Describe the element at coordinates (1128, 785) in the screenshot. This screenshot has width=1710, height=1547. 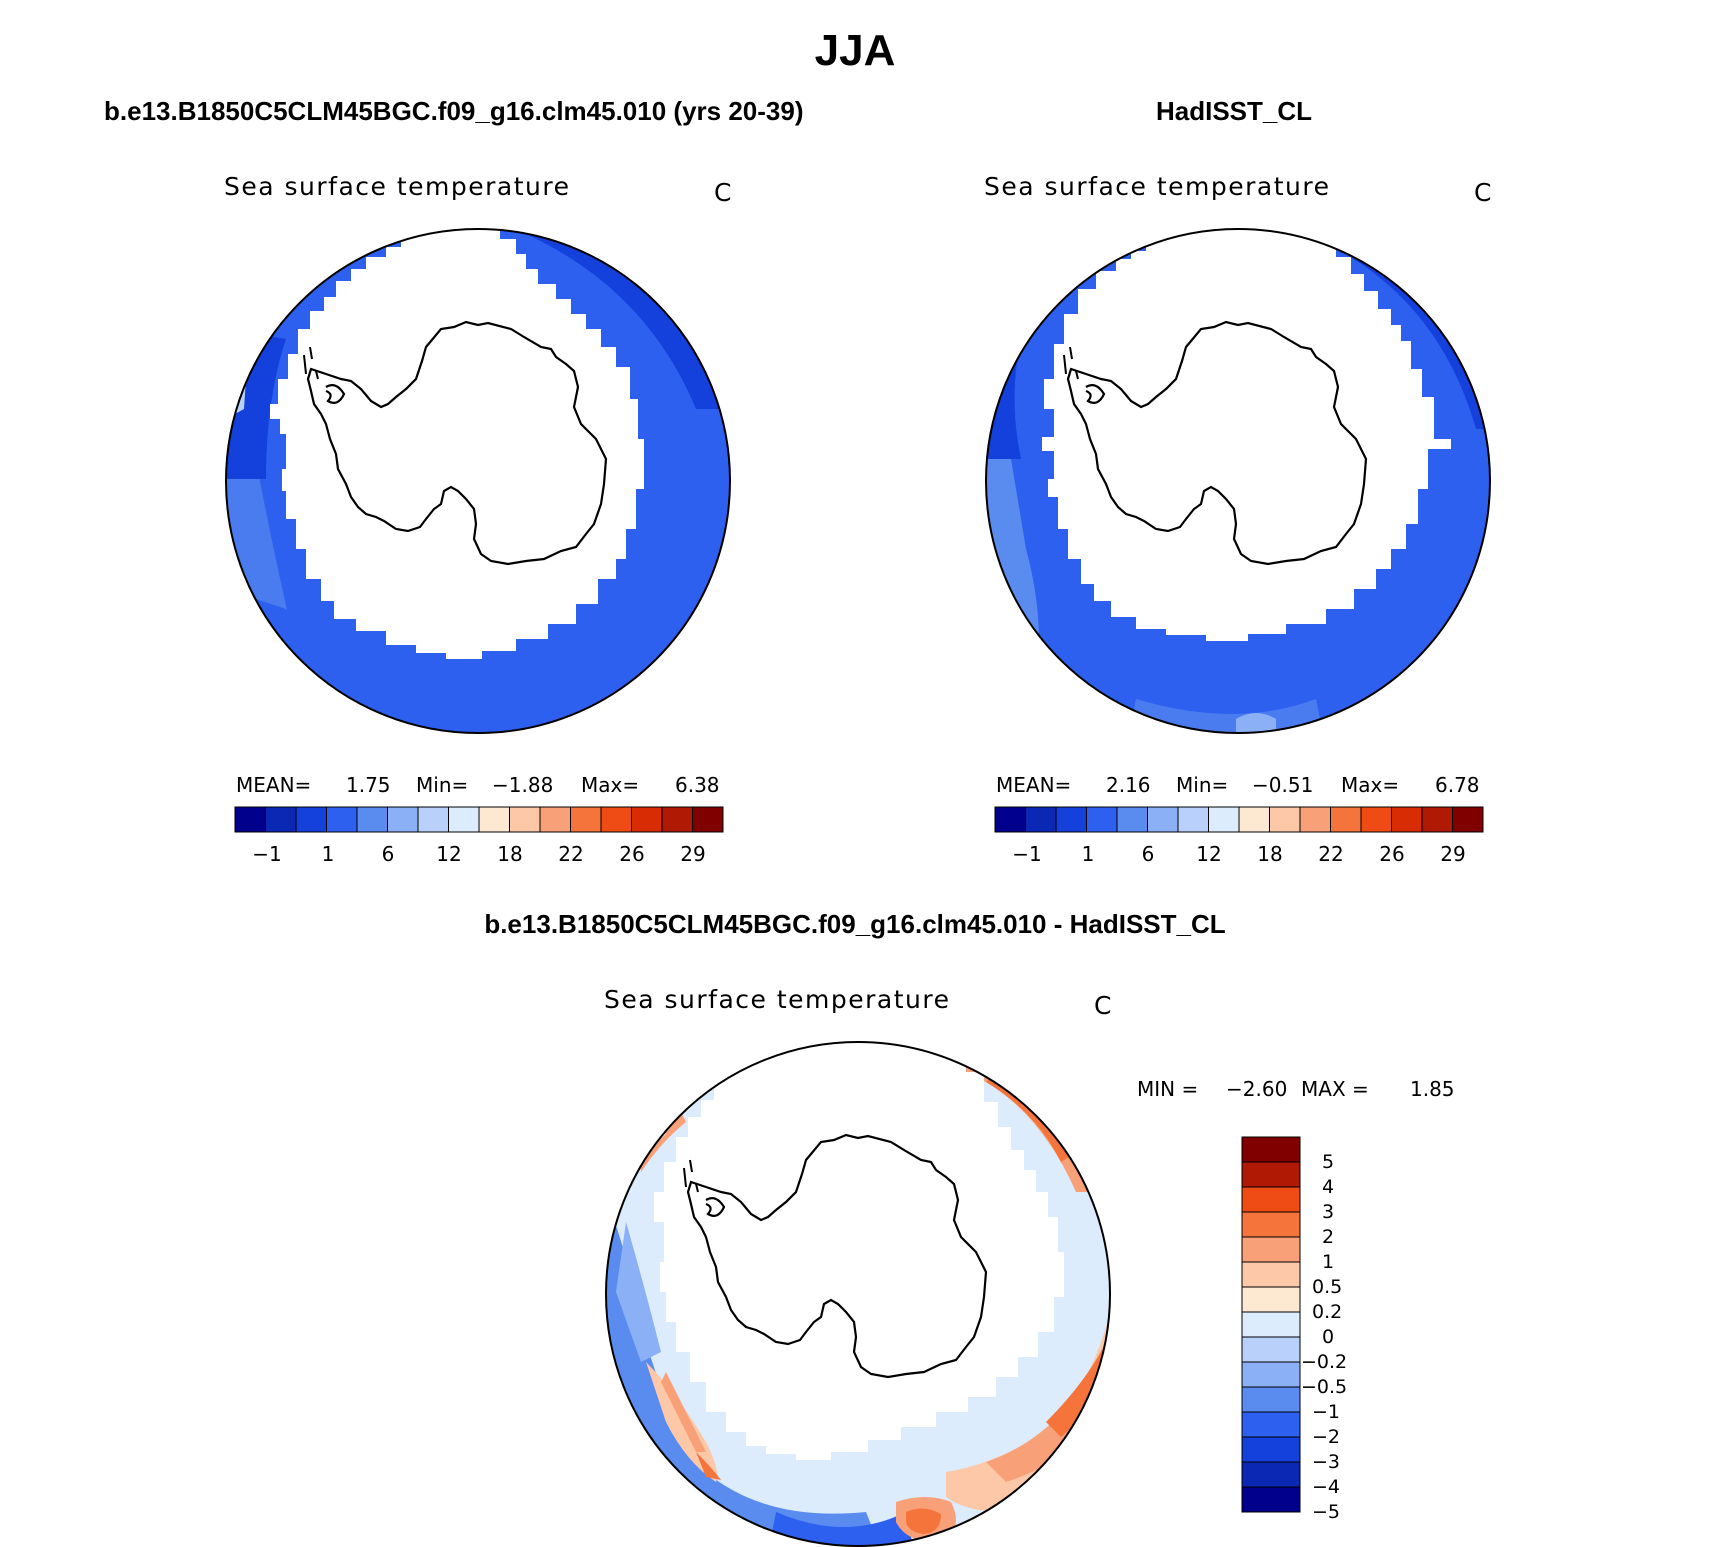
I see `obs-mean-value: 2.16` at that location.